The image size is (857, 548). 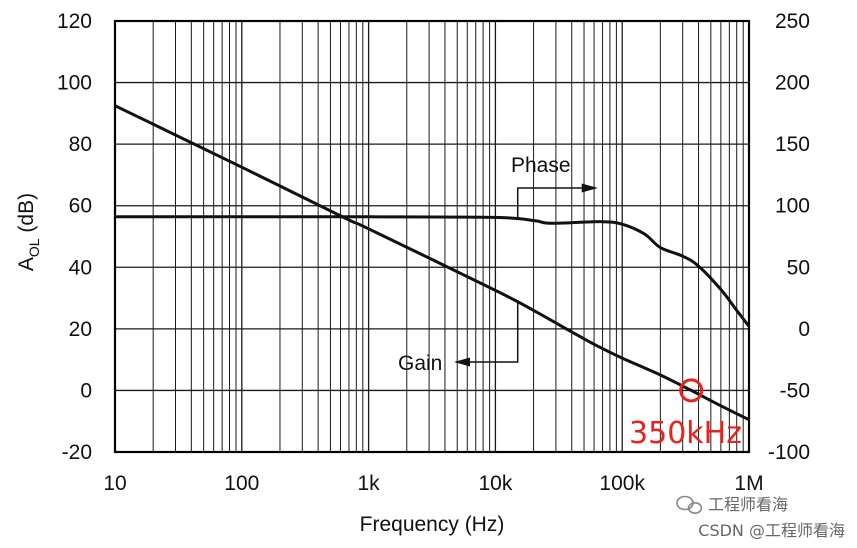 What do you see at coordinates (80, 206) in the screenshot?
I see `y-left-tick-label: 60` at bounding box center [80, 206].